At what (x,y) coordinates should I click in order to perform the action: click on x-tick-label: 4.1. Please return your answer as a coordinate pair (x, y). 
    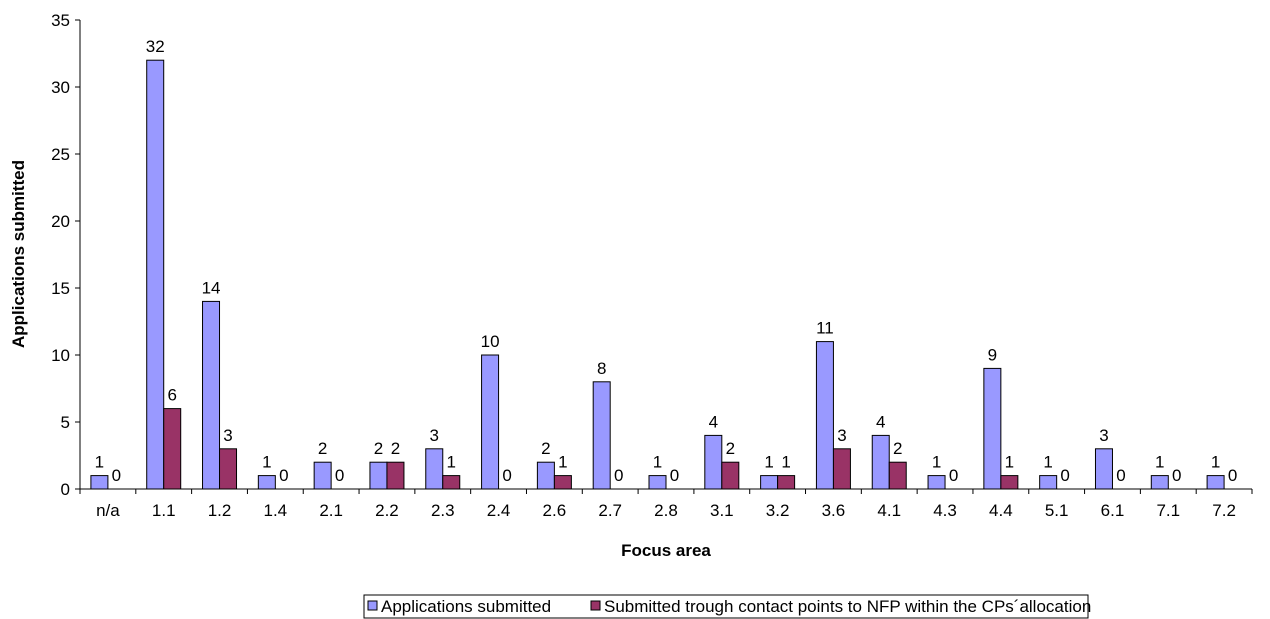
    Looking at the image, I should click on (889, 510).